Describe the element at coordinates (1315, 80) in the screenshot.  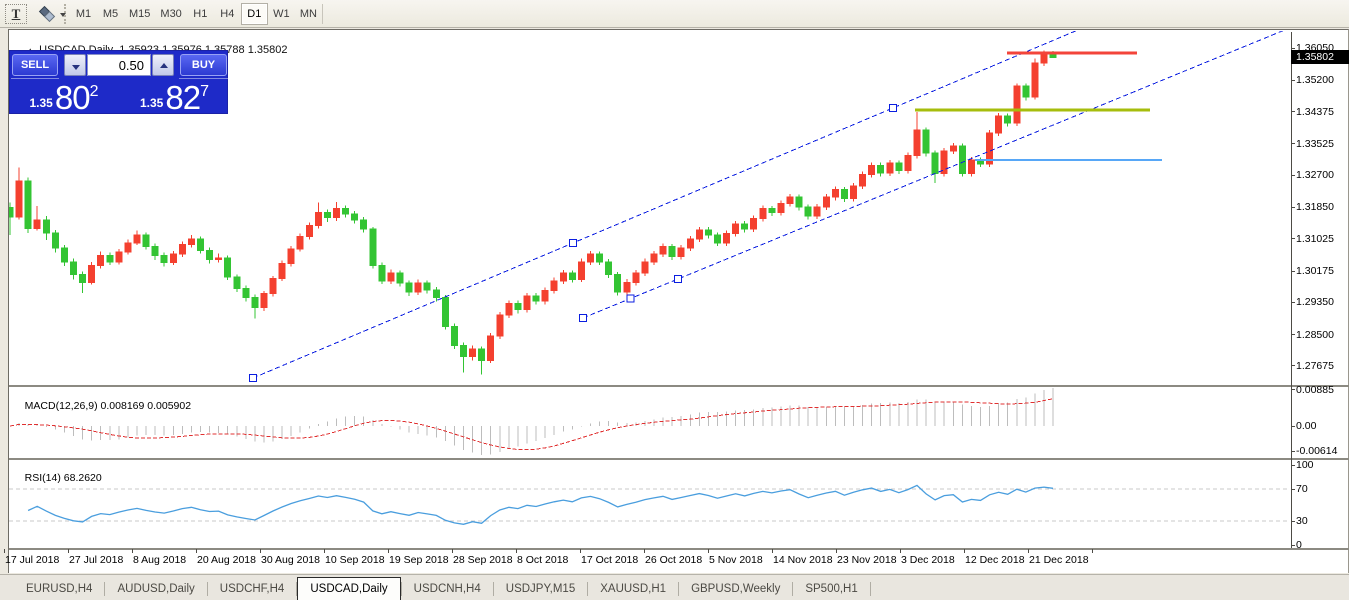
I see `price-axis-label: 1.35200` at that location.